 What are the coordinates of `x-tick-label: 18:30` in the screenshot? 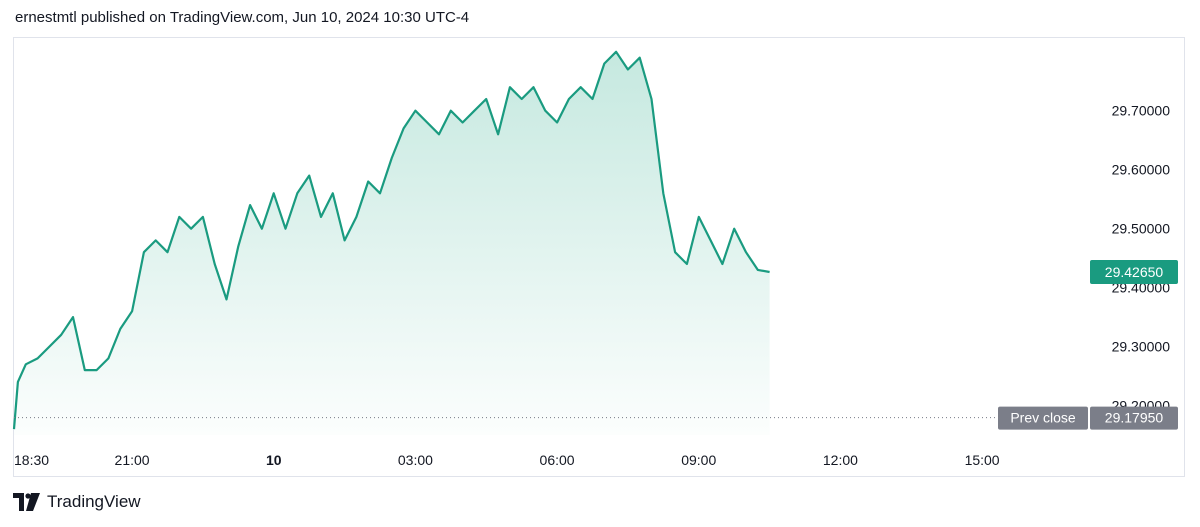 It's located at (31, 460).